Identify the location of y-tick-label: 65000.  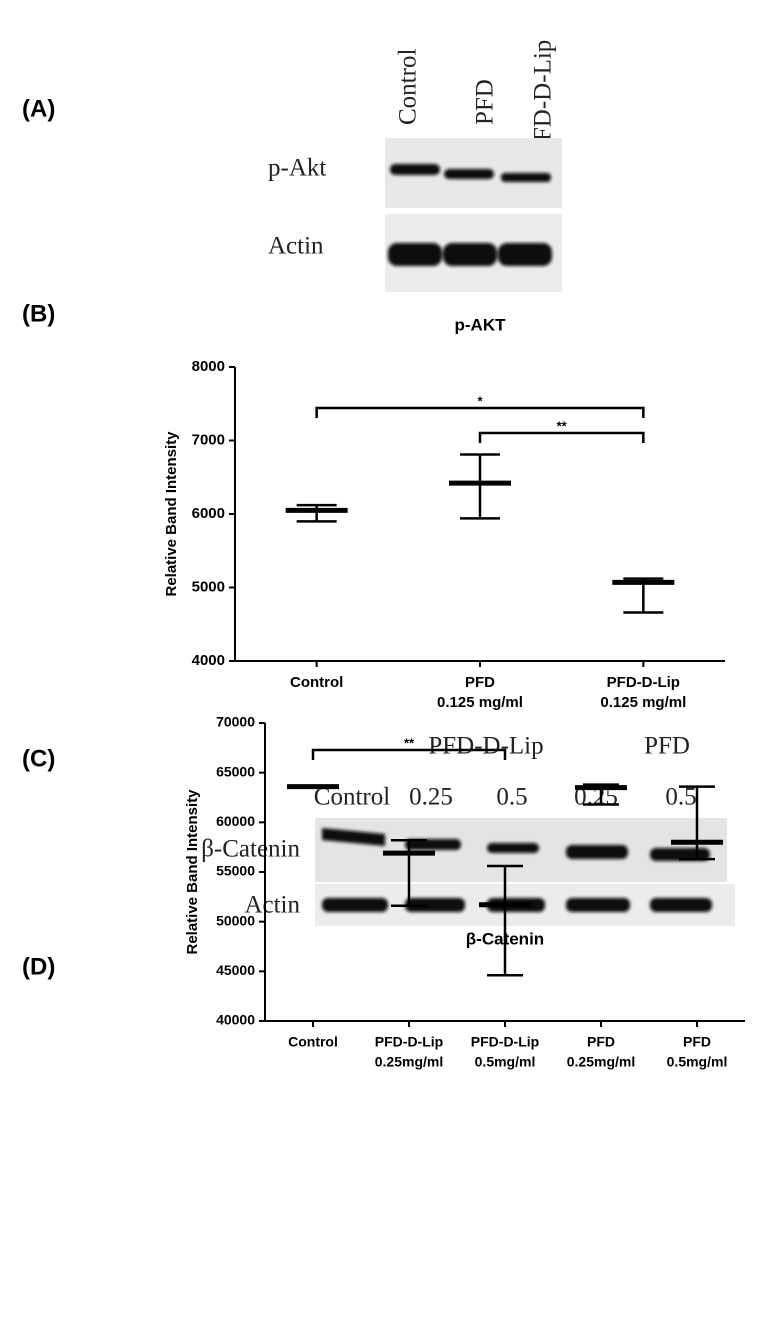
(235, 771).